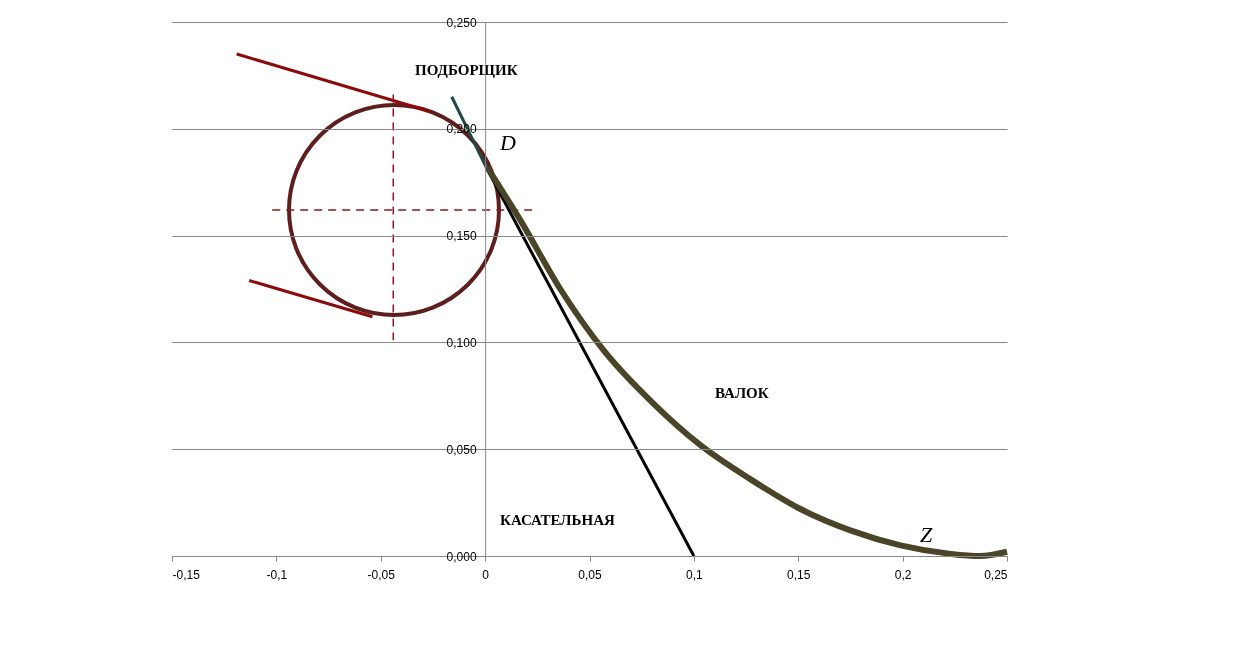 Image resolution: width=1237 pixels, height=662 pixels. Describe the element at coordinates (466, 70) in the screenshot. I see `annotation: ПОДБОРЩИК` at that location.